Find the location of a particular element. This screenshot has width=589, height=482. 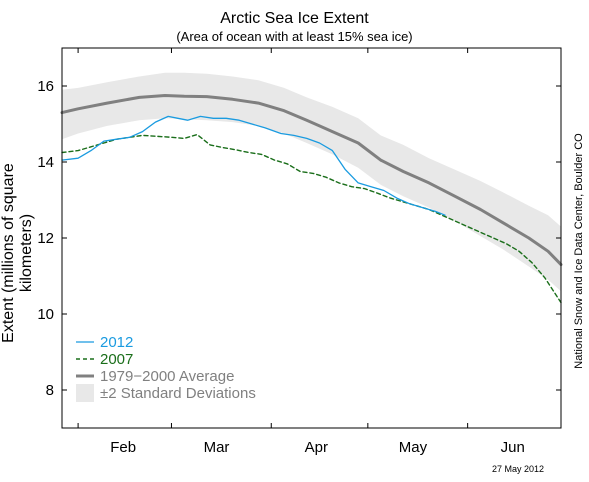

chart-title: Arctic Sea Ice Extent is located at coordinates (294, 18).